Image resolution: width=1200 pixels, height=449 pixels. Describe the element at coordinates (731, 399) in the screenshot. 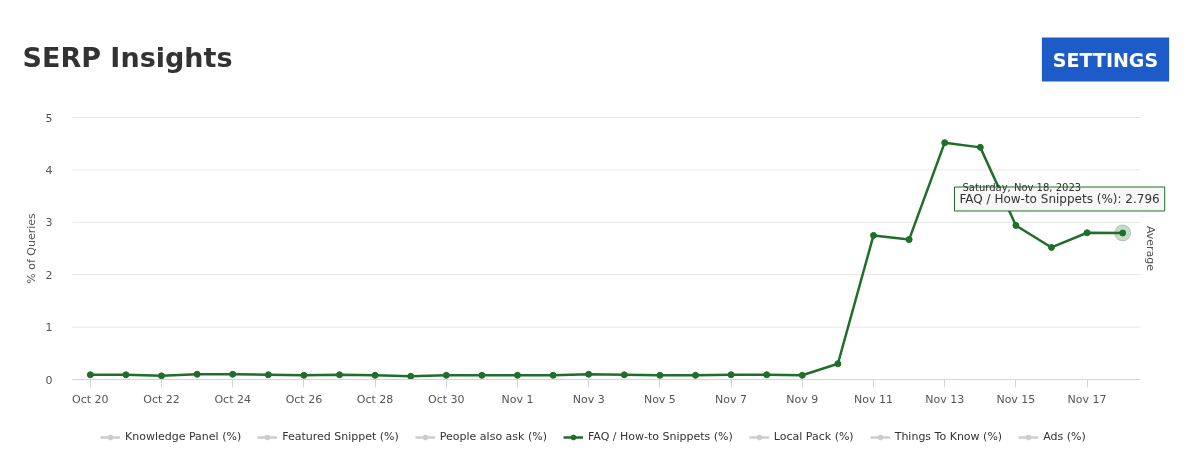

I see `x-tick-label: Nov 7` at that location.